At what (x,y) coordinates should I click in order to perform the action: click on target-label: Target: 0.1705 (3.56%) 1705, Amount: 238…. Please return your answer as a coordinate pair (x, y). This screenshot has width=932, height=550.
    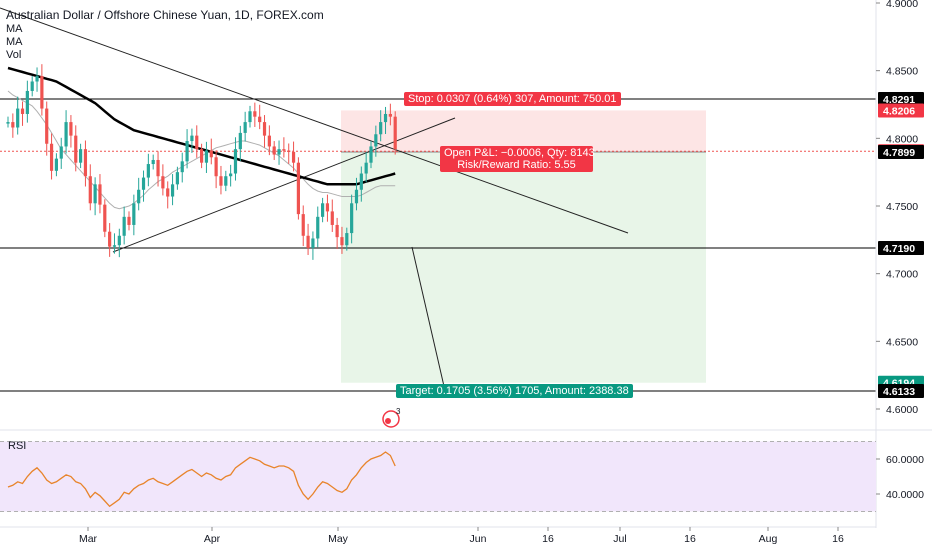
    Looking at the image, I should click on (514, 391).